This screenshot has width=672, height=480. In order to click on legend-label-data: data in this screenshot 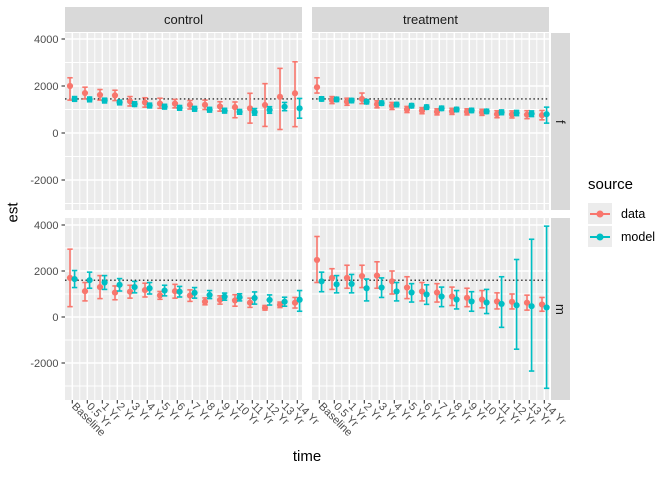, I will do `click(633, 213)`.